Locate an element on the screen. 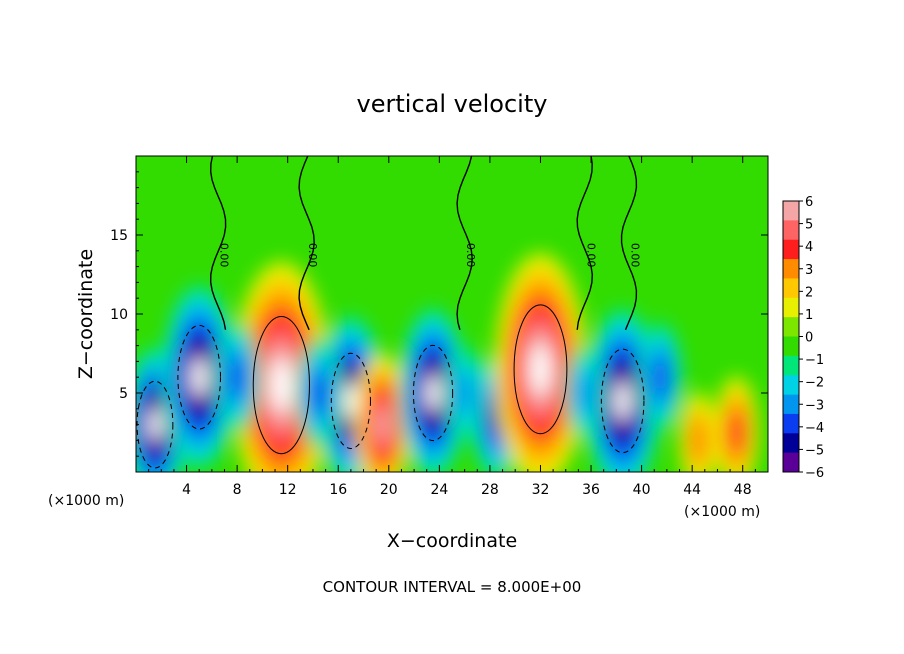  x-tick-label: 32 is located at coordinates (541, 490).